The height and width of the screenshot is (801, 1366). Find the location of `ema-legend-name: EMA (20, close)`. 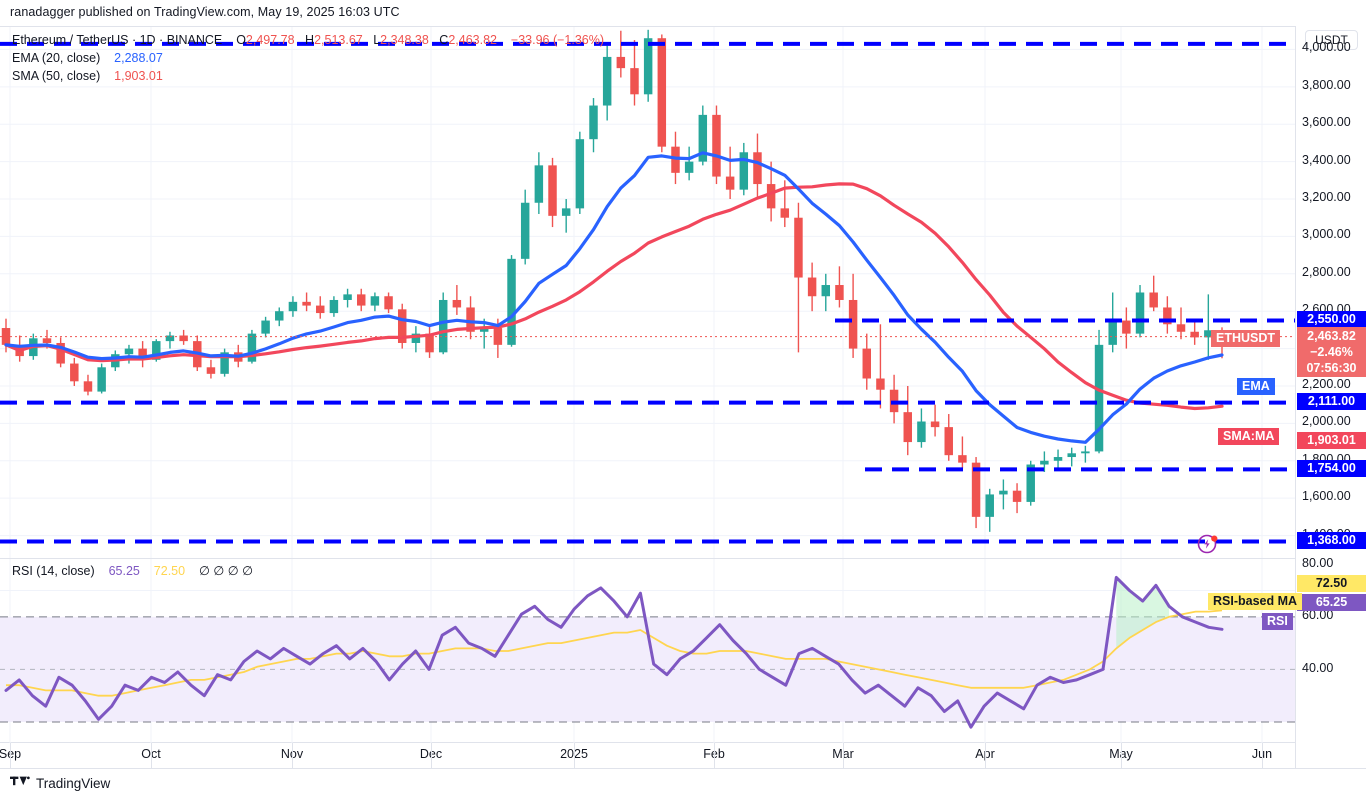

ema-legend-name: EMA (20, close) is located at coordinates (56, 58).